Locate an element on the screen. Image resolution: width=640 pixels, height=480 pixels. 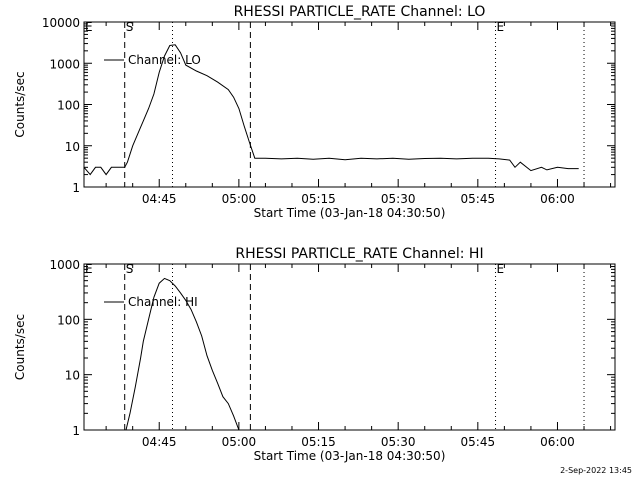
panel-2-xtick-label: 05:15 is located at coordinates (318, 442).